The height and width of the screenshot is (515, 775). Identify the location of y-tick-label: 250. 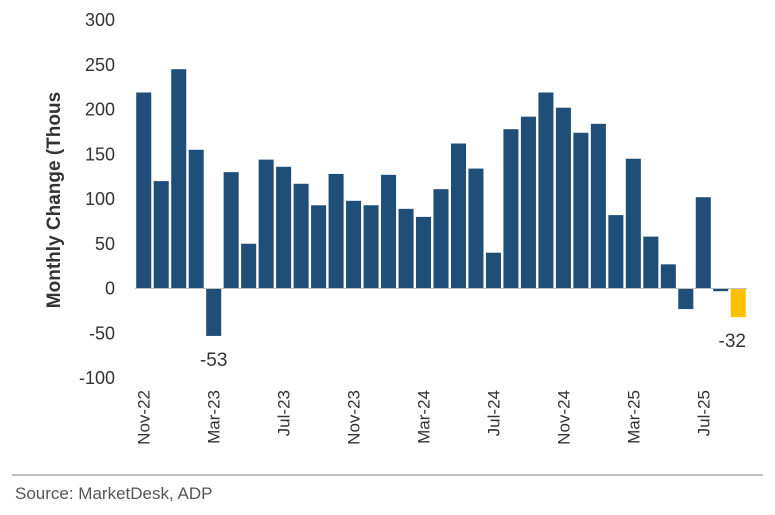
(100, 65).